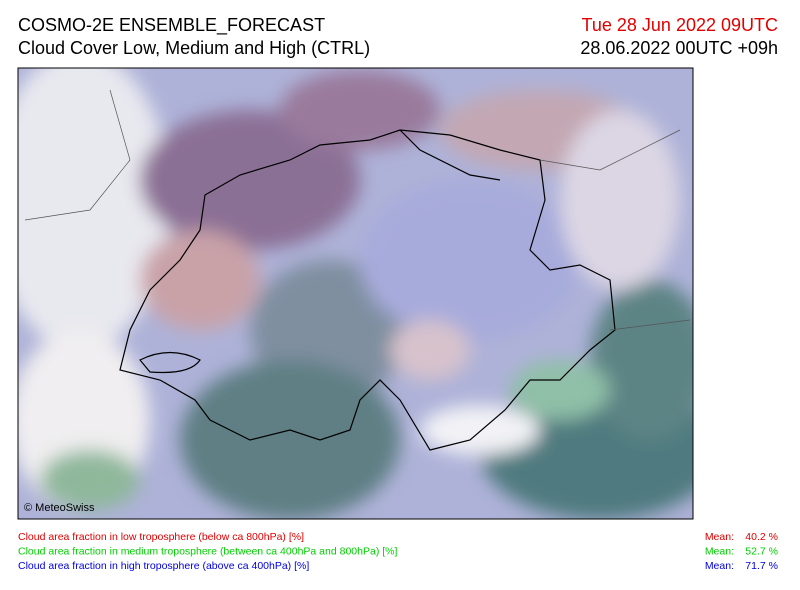 The height and width of the screenshot is (590, 800). Describe the element at coordinates (194, 48) in the screenshot. I see `subtitle: Cloud Cover Low, Medium and High (CTRL)` at that location.